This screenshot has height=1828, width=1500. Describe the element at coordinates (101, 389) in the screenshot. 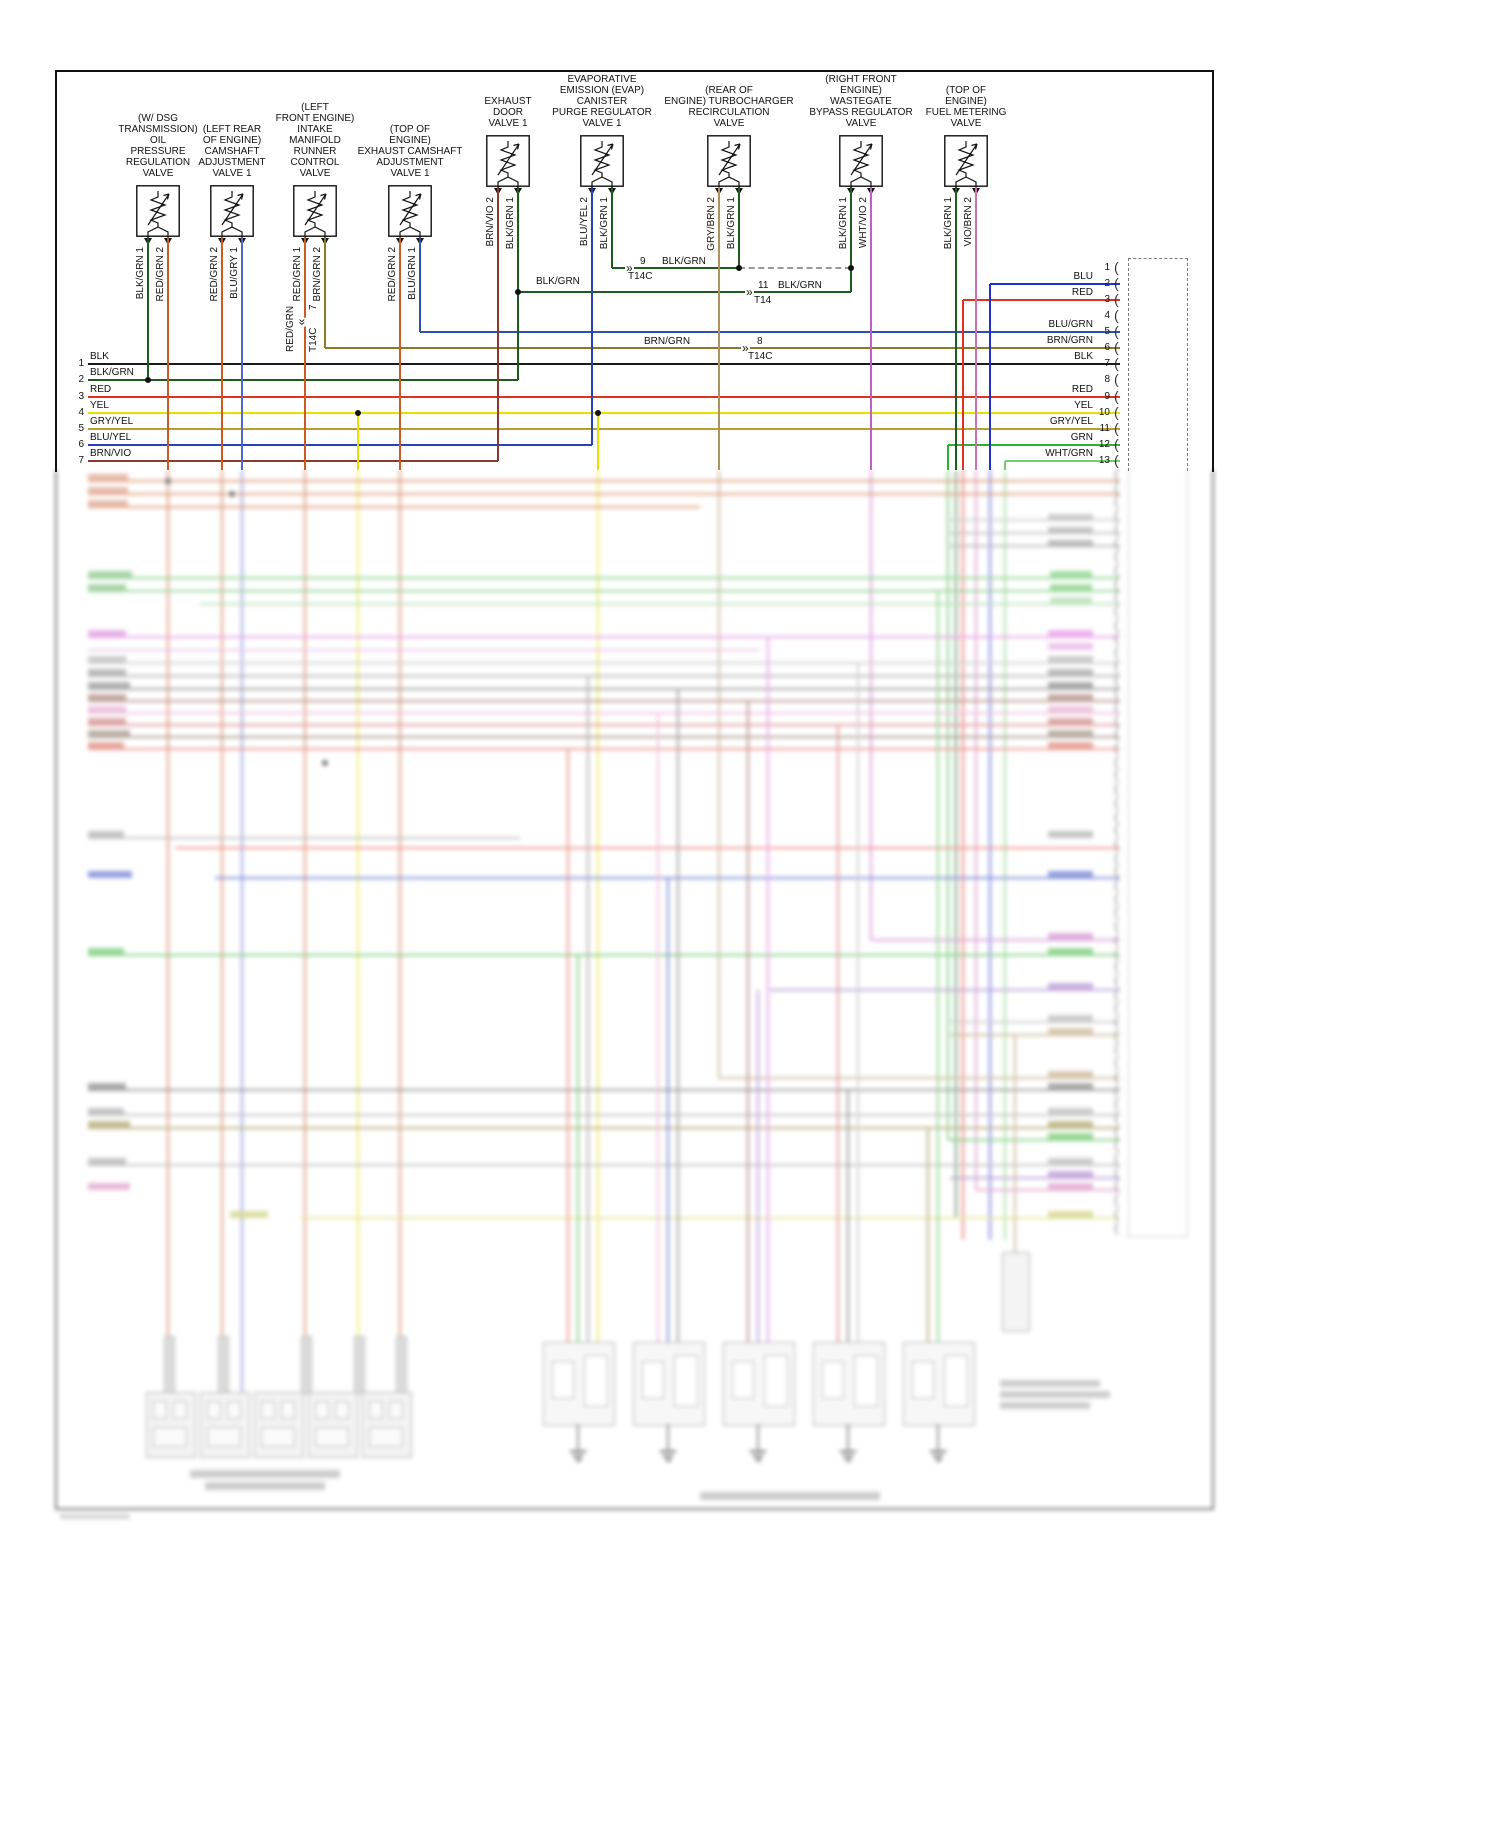

I see `wire-color-label: RED` at that location.